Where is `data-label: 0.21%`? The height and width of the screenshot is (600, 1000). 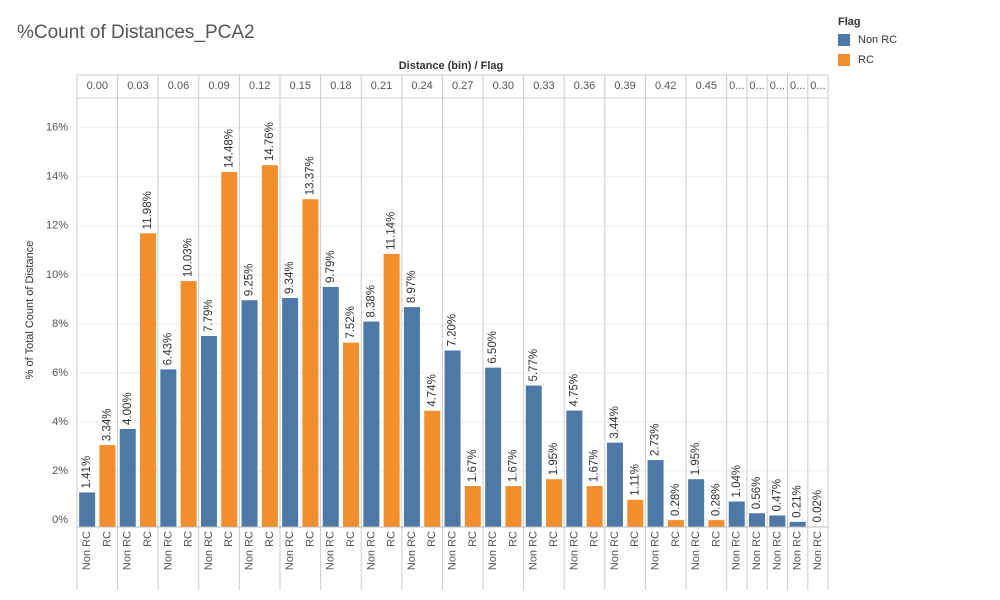 data-label: 0.21% is located at coordinates (798, 501).